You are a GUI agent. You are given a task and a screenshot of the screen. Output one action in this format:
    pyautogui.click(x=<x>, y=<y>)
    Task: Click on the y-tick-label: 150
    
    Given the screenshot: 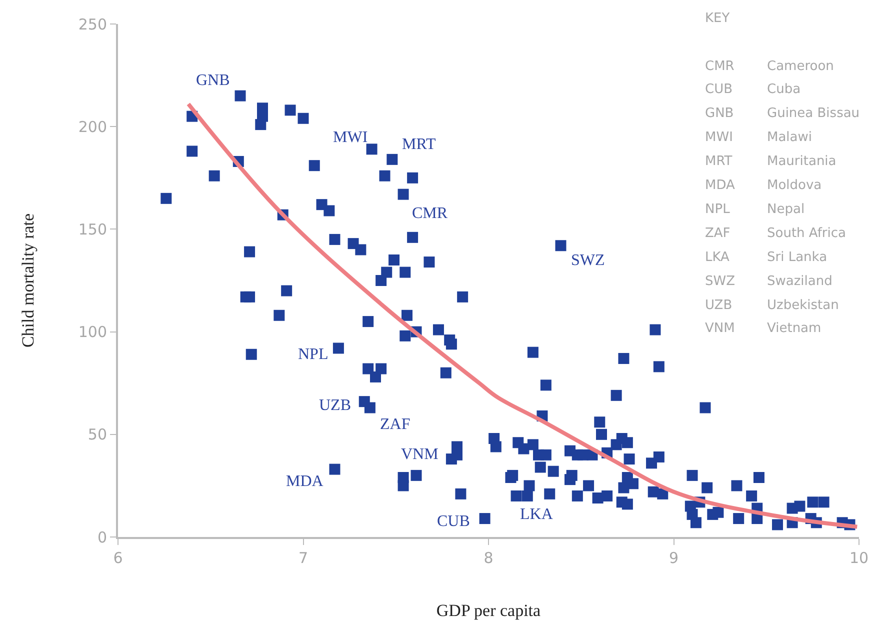 What is the action you would take?
    pyautogui.click(x=92, y=229)
    